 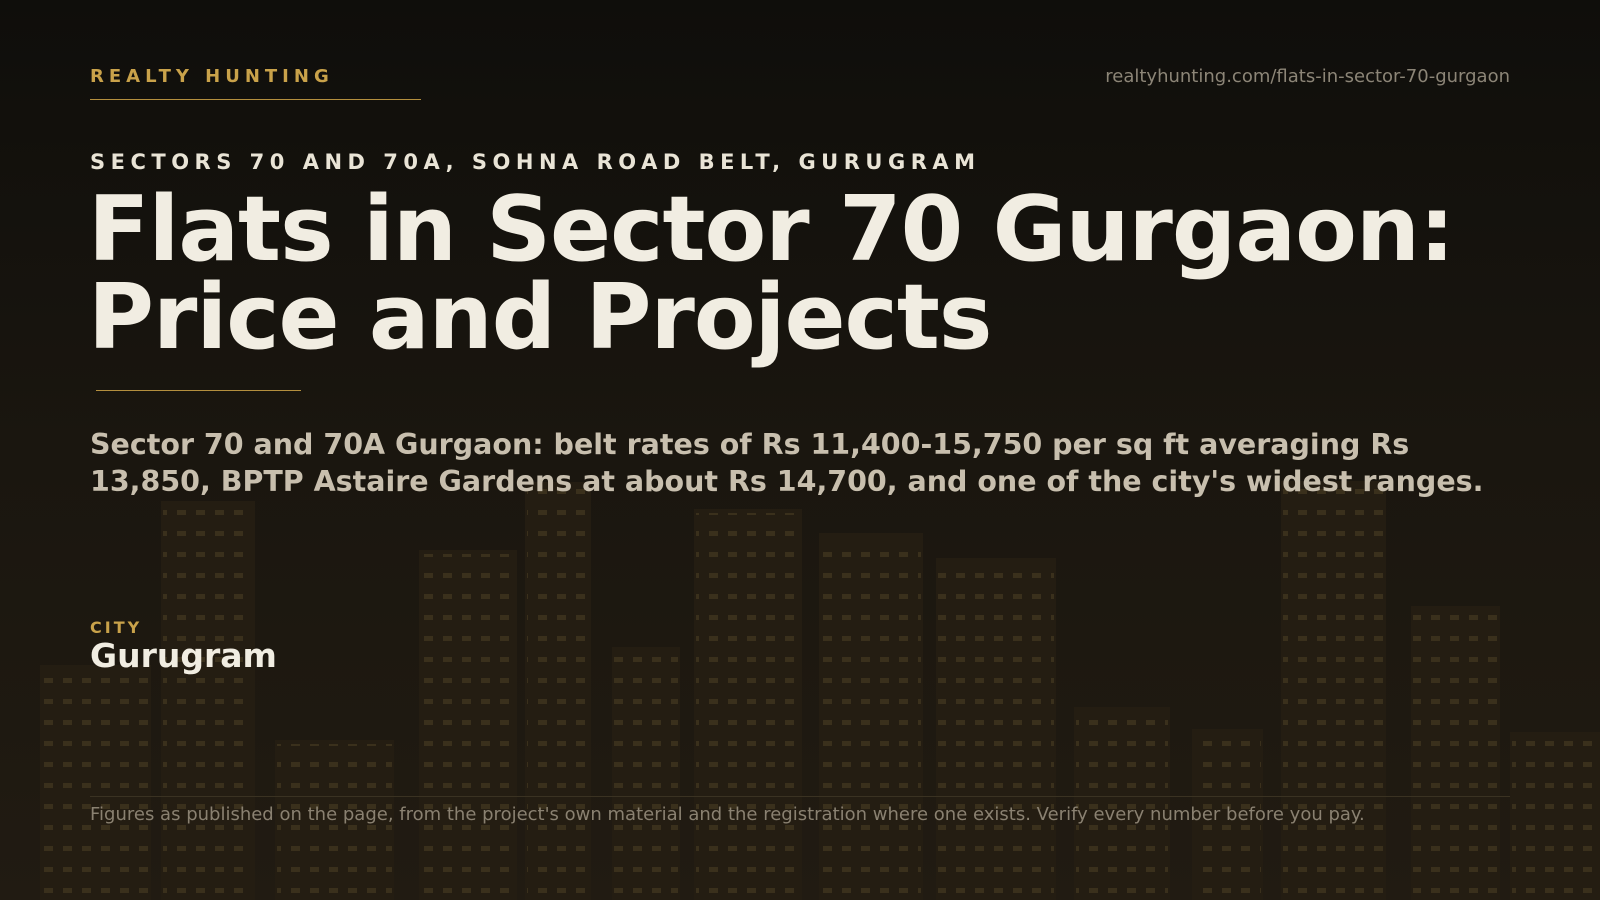 I want to click on city-label: CITY, so click(x=116, y=627).